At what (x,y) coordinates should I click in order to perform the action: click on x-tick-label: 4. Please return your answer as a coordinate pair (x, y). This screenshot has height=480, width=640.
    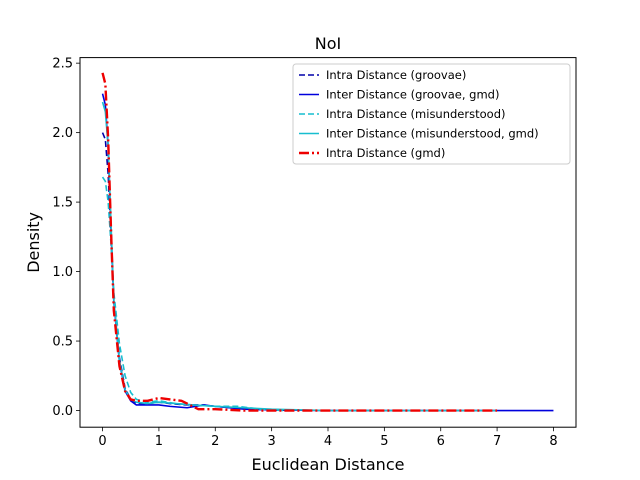
    Looking at the image, I should click on (328, 441).